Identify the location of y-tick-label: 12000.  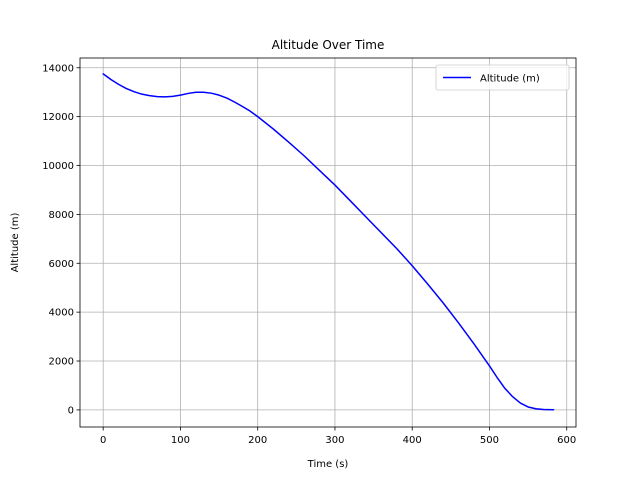
(58, 117).